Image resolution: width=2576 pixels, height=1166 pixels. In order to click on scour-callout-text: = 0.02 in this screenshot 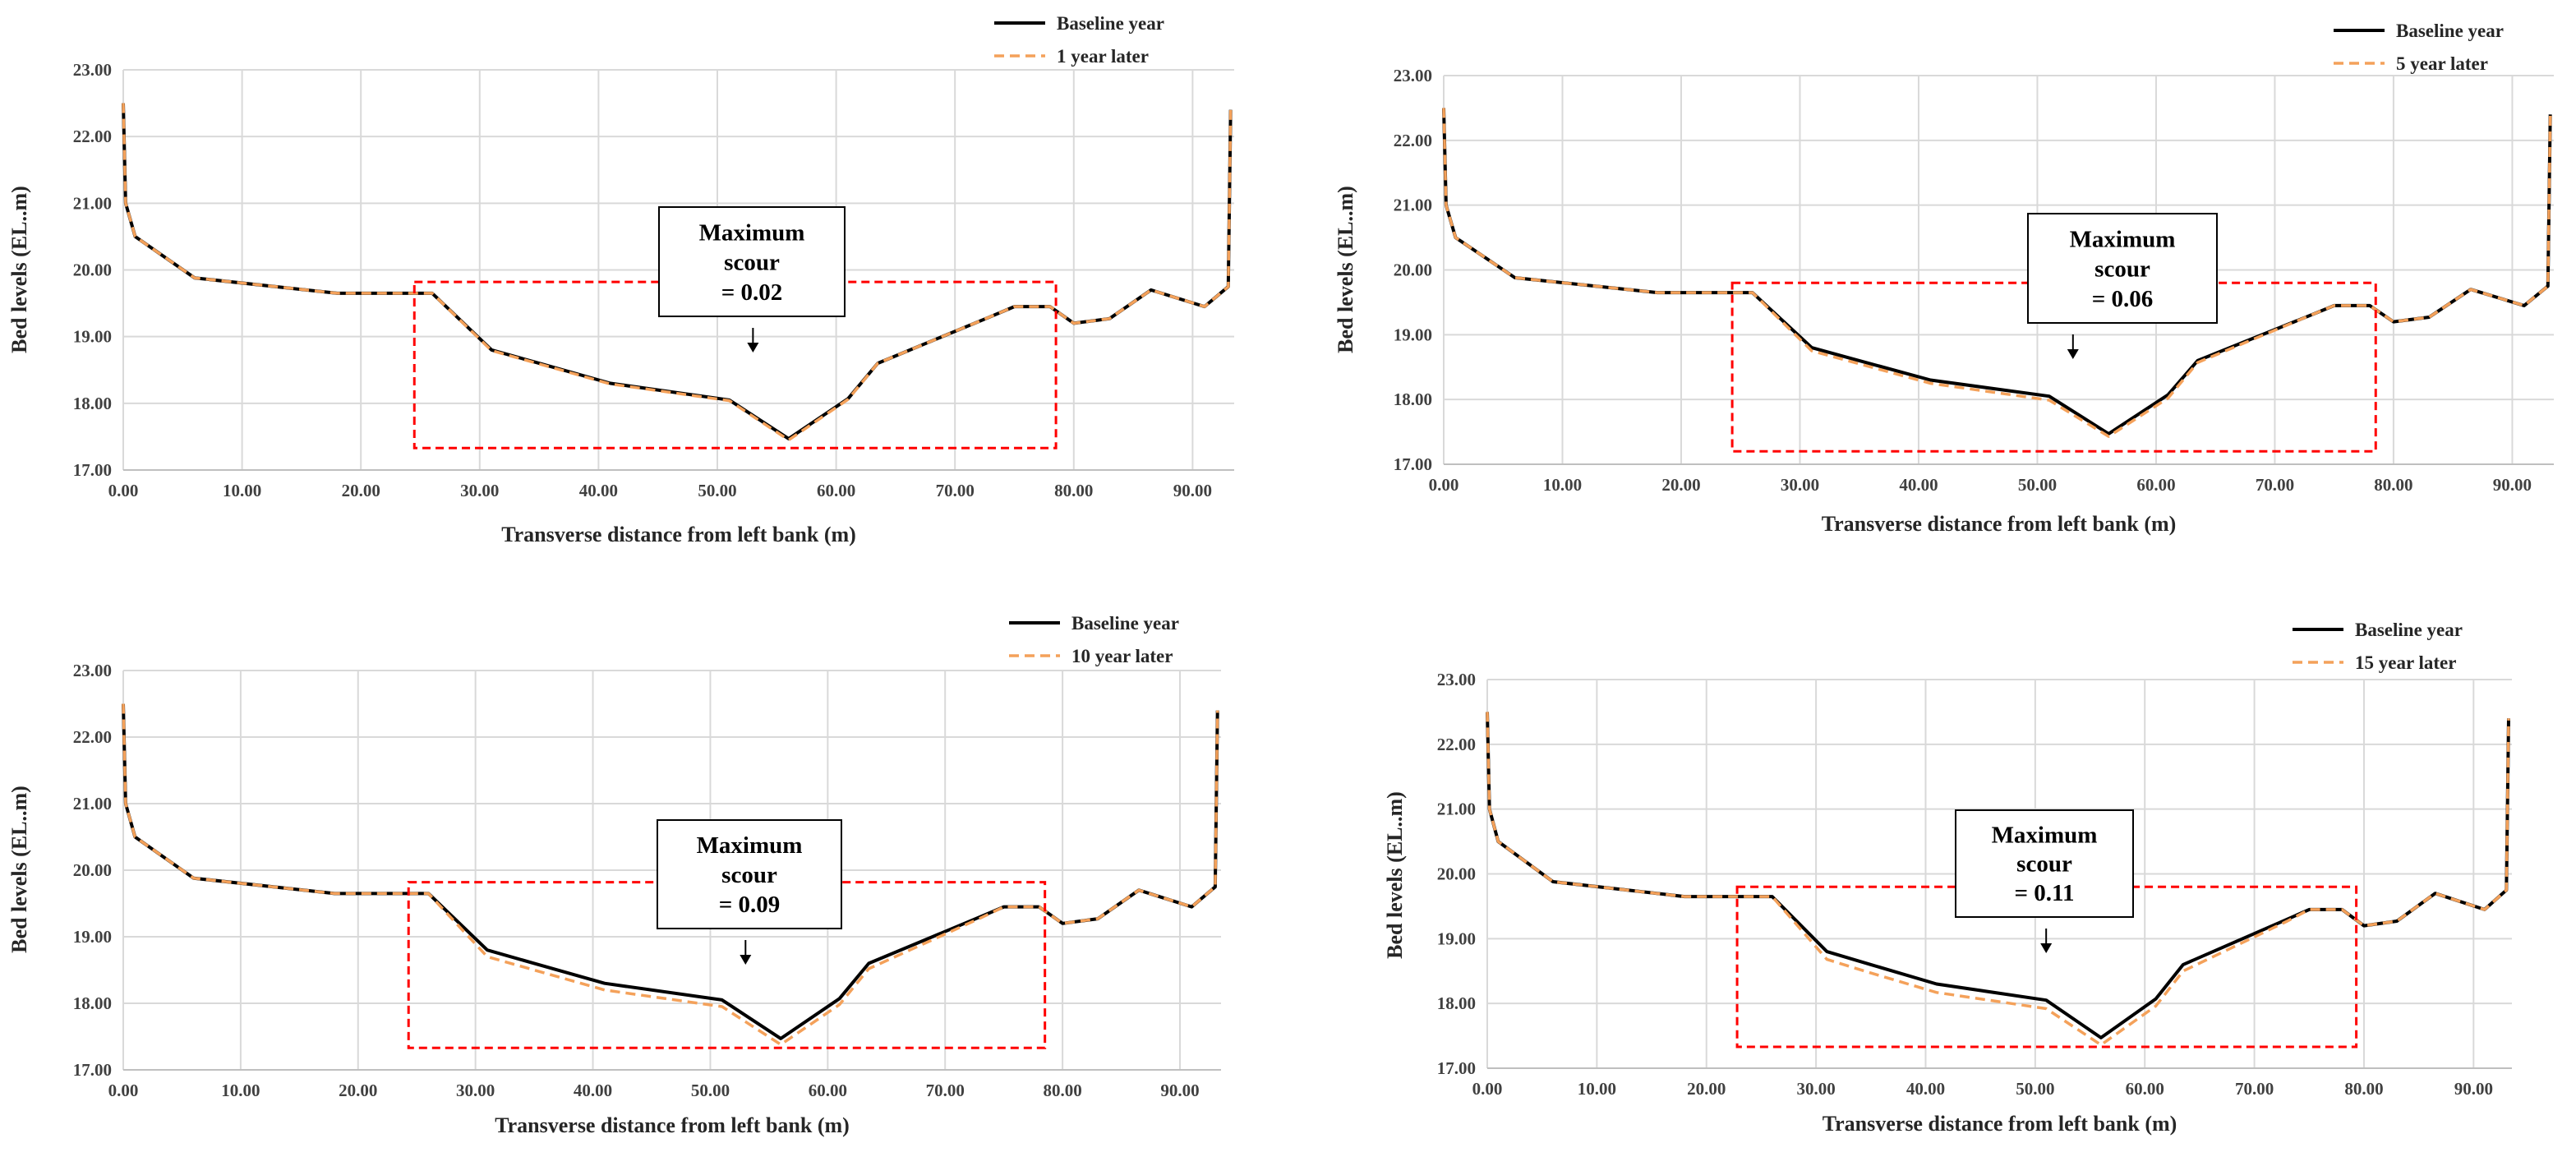, I will do `click(752, 292)`.